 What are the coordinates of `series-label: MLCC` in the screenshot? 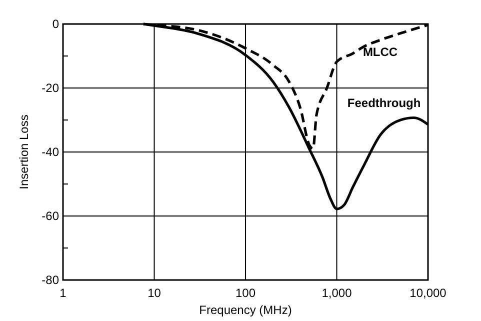 It's located at (380, 52).